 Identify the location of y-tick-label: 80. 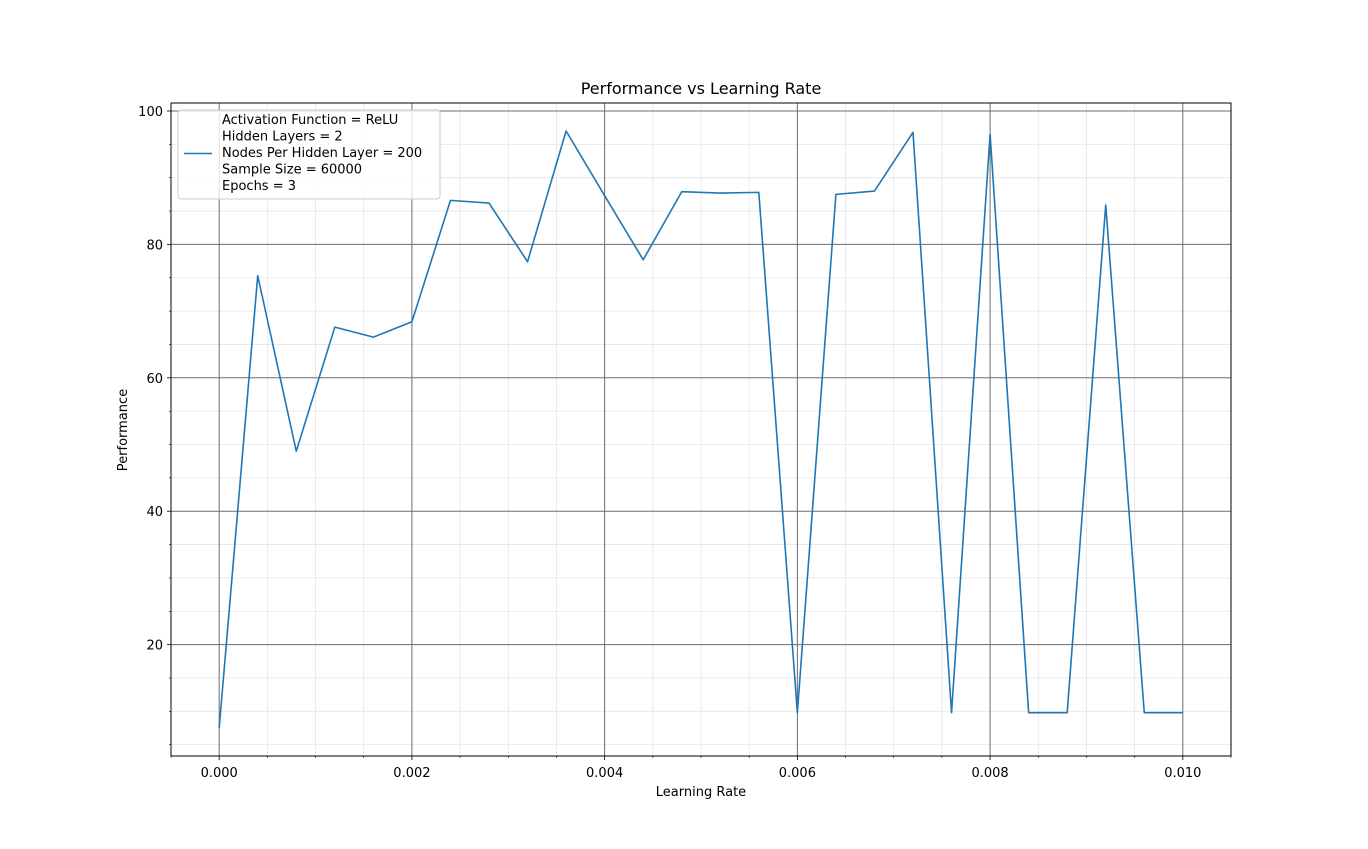
(154, 245).